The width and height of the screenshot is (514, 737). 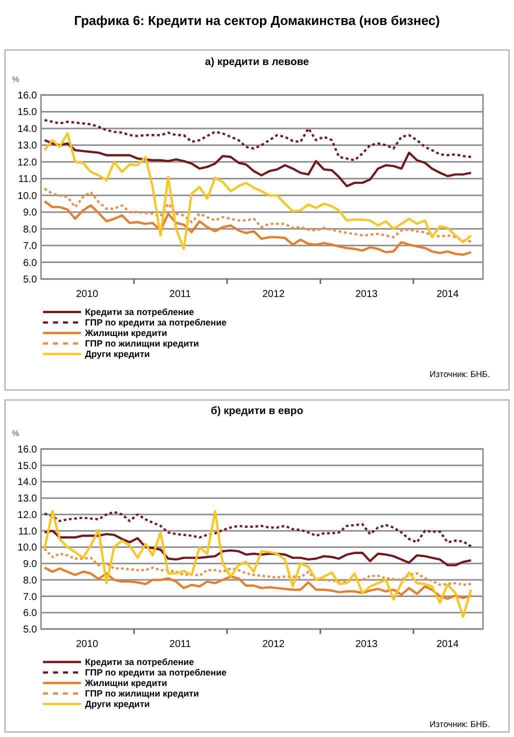 What do you see at coordinates (257, 20) in the screenshot?
I see `chart-title: Графика 6: Кредити на сектор Домакинства (нов бизнес)` at bounding box center [257, 20].